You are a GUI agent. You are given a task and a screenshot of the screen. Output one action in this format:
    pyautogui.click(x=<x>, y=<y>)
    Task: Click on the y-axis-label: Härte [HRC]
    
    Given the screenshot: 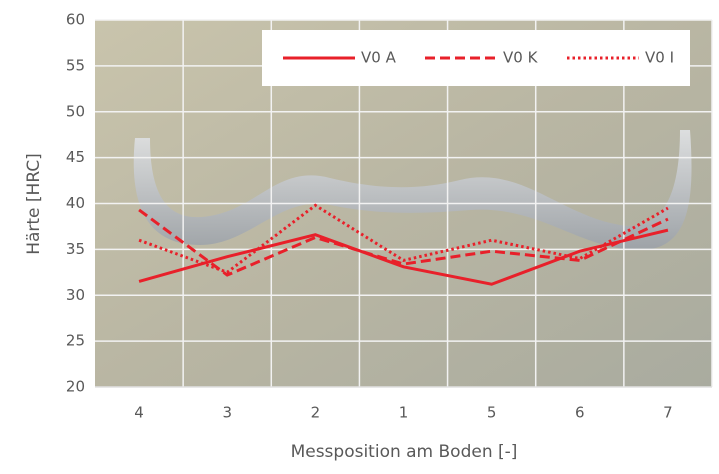 What is the action you would take?
    pyautogui.click(x=34, y=204)
    